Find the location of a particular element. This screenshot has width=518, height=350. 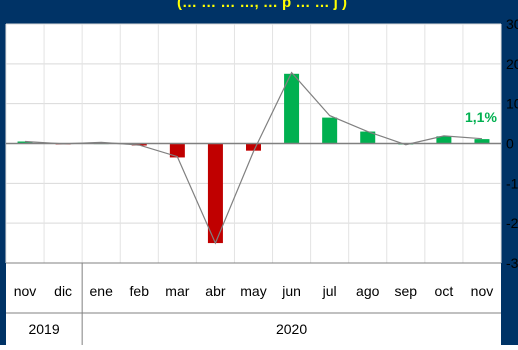

x-tick-label-6: may is located at coordinates (253, 291).